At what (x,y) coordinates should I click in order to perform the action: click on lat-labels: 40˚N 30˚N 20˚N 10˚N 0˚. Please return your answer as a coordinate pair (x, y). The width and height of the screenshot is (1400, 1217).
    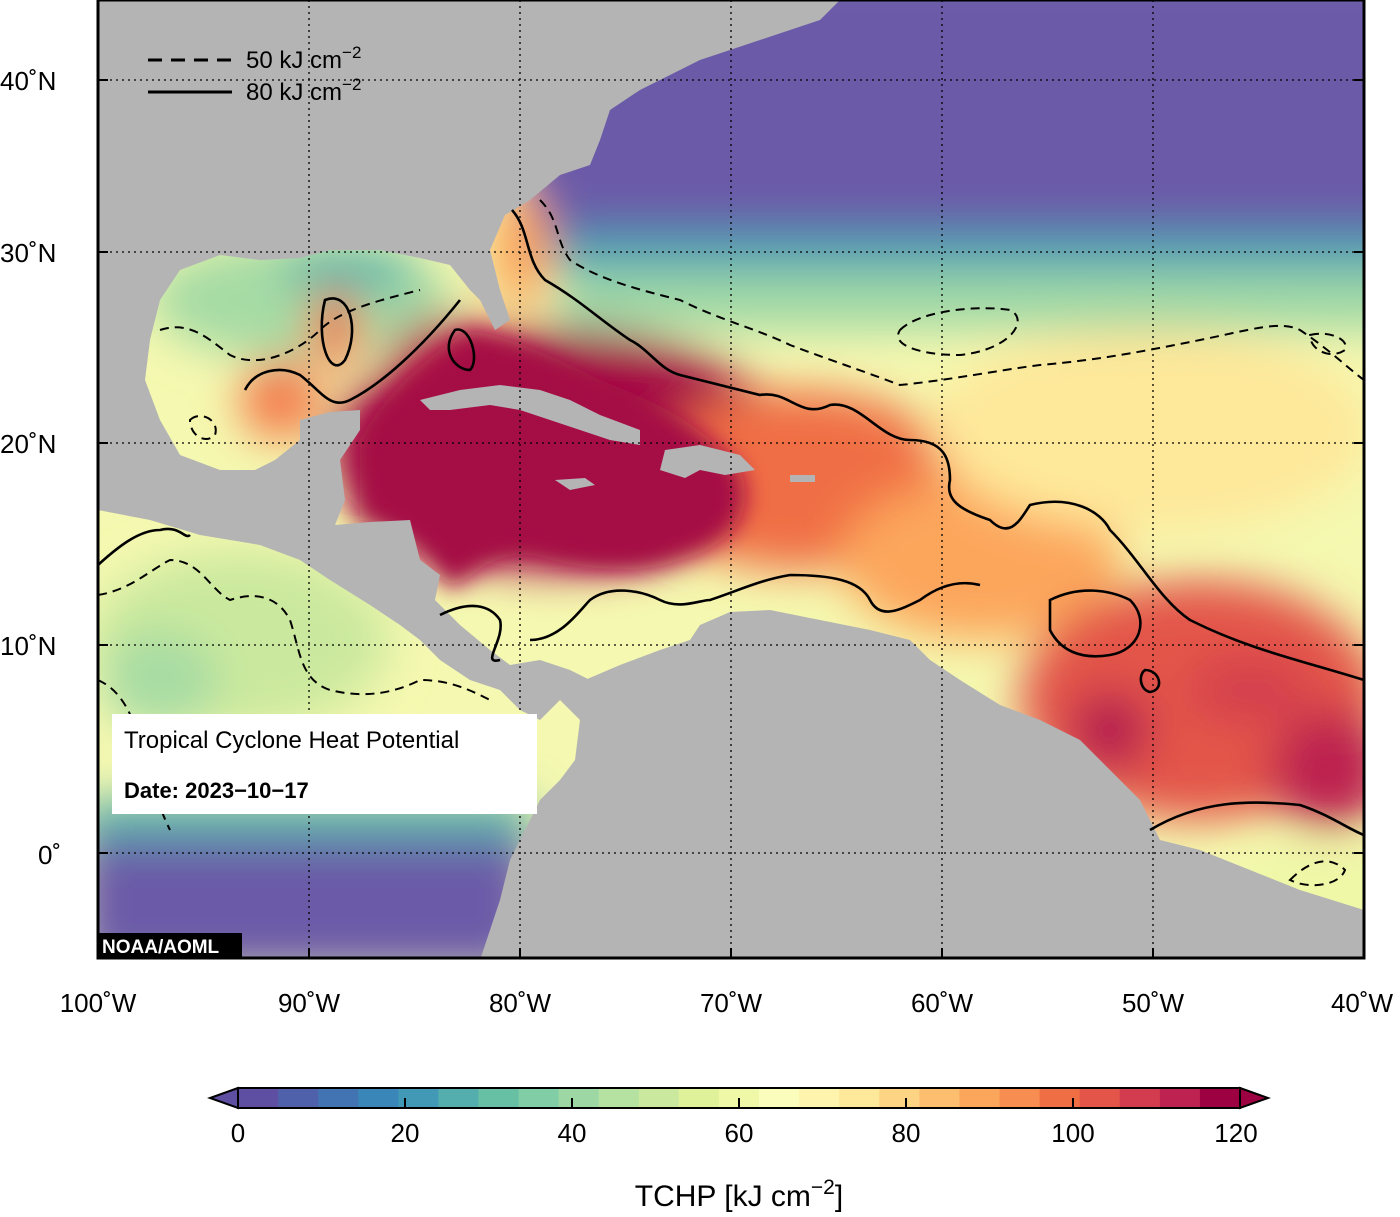
    Looking at the image, I should click on (30, 468).